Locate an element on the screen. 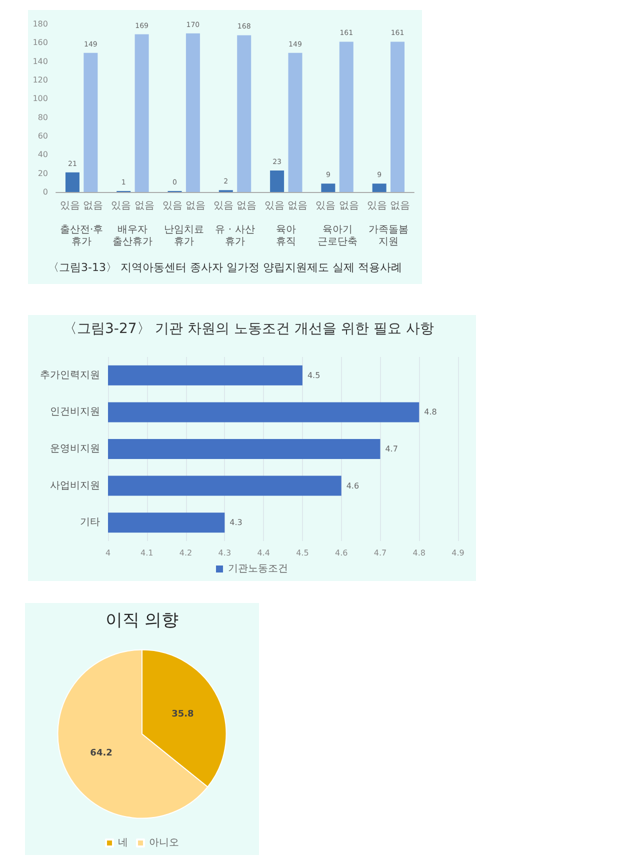 The image size is (638, 859). y-tick-label: 40 is located at coordinates (43, 155).